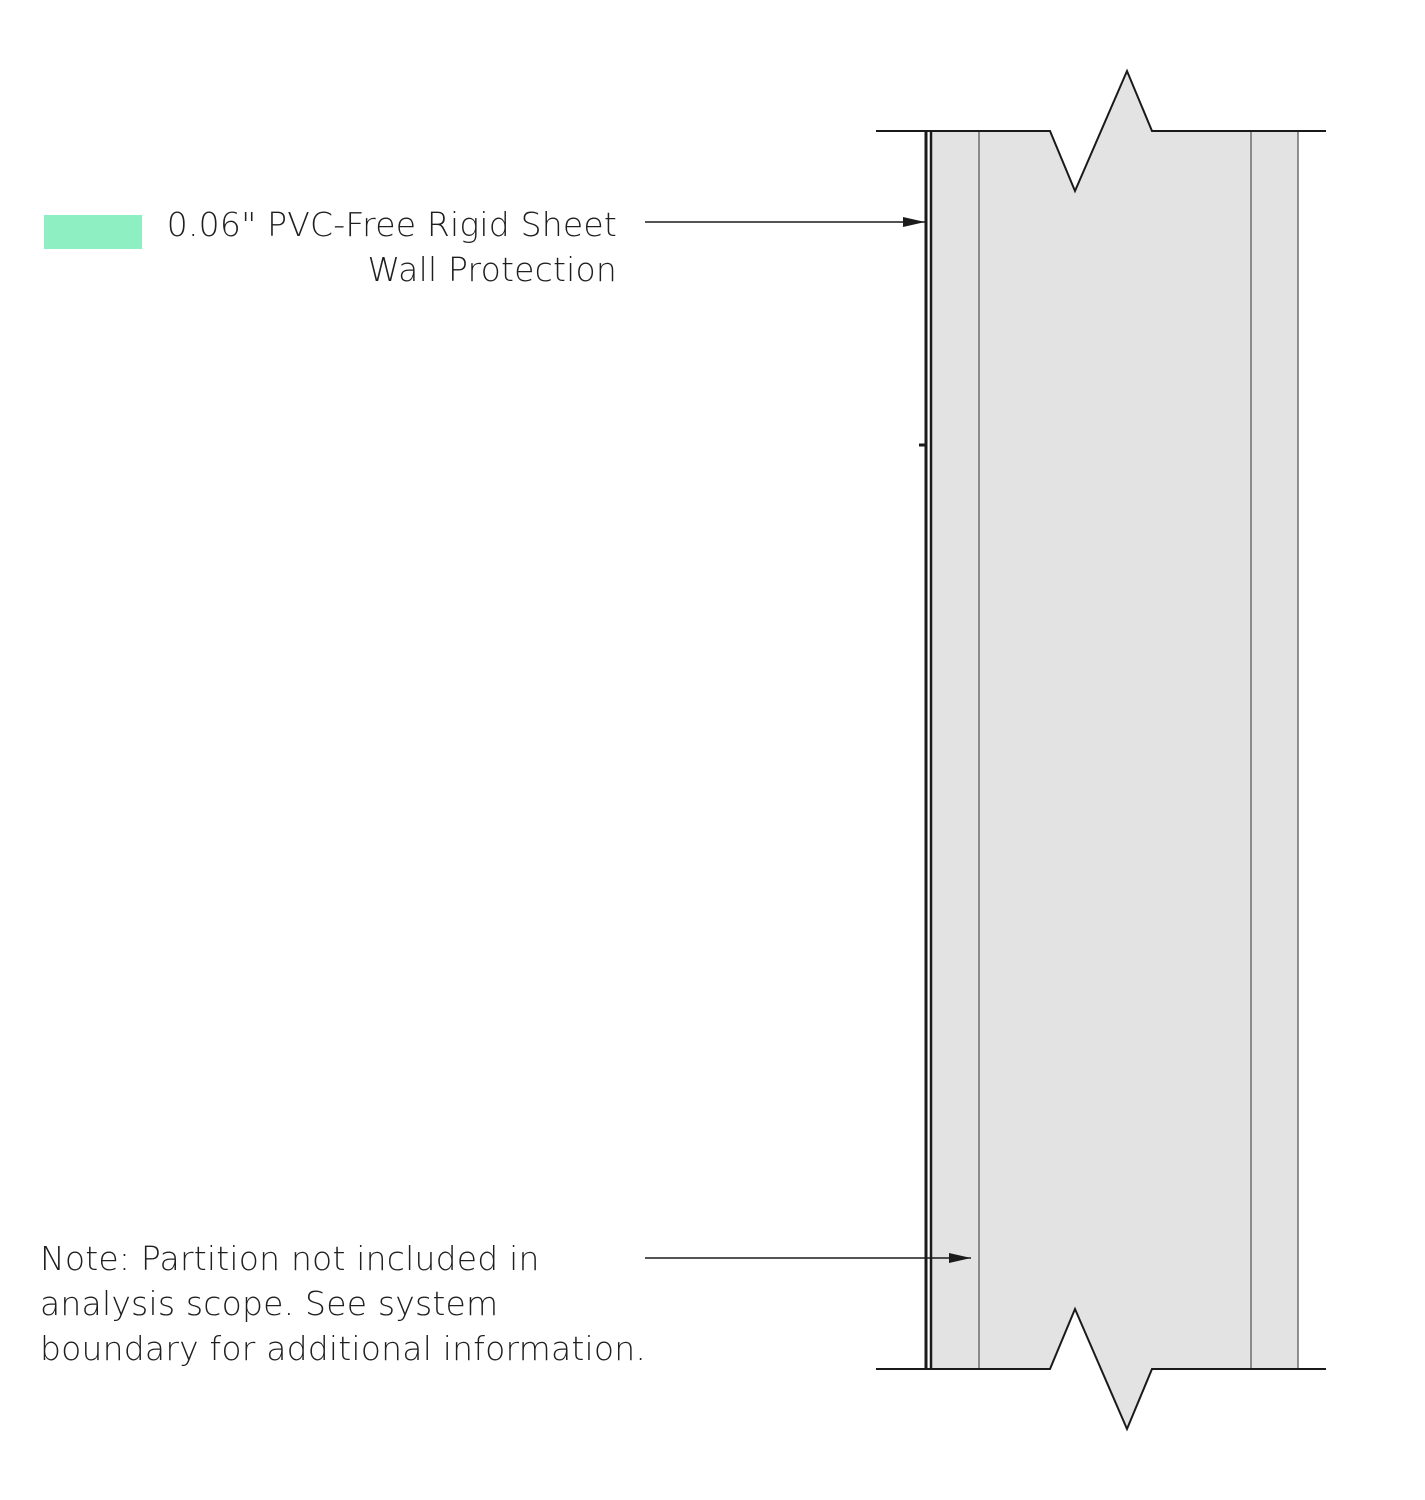 The height and width of the screenshot is (1500, 1425). What do you see at coordinates (269, 1303) in the screenshot?
I see `partition-note-line2: analysis scope. See system` at bounding box center [269, 1303].